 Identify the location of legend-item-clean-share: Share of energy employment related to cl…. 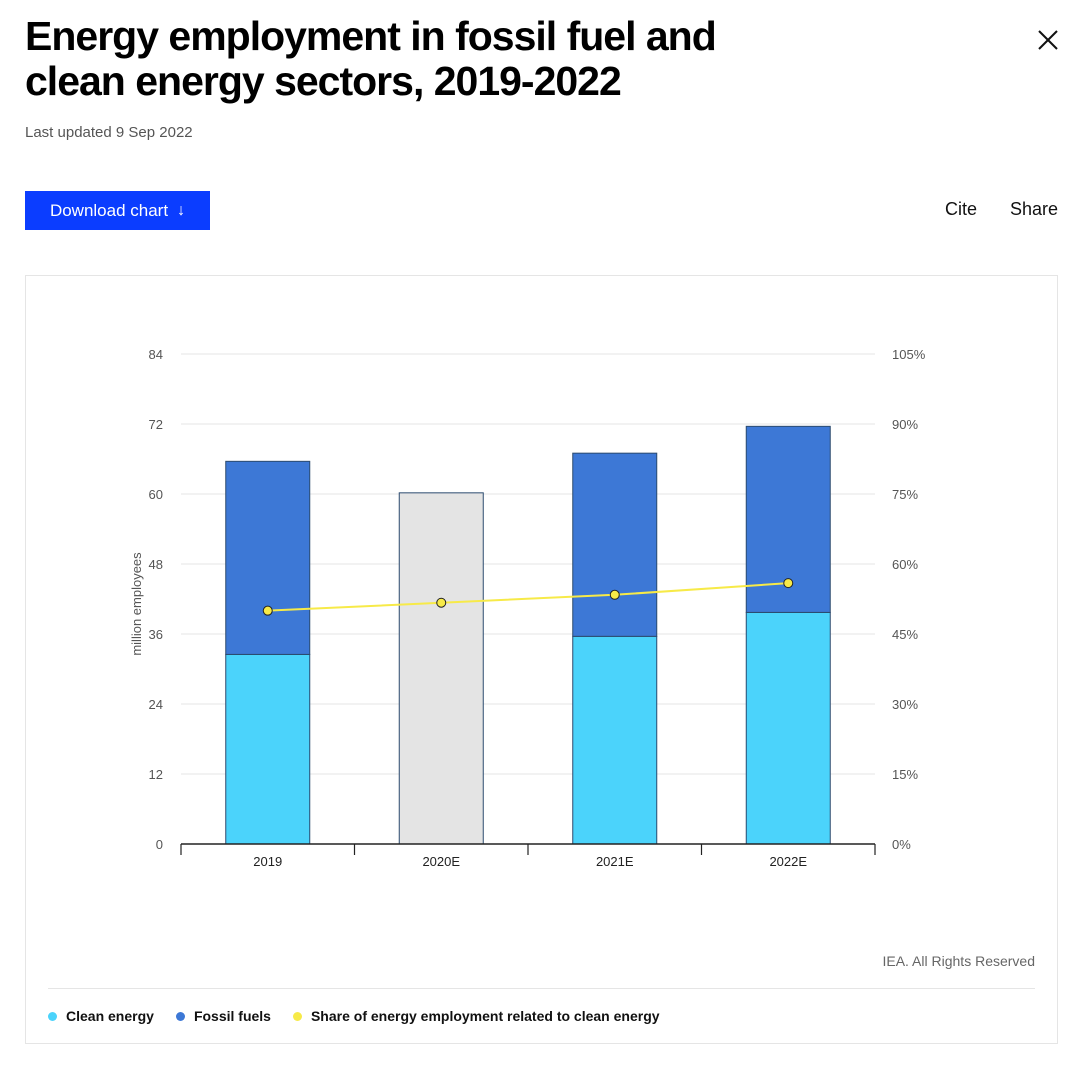
(476, 1016).